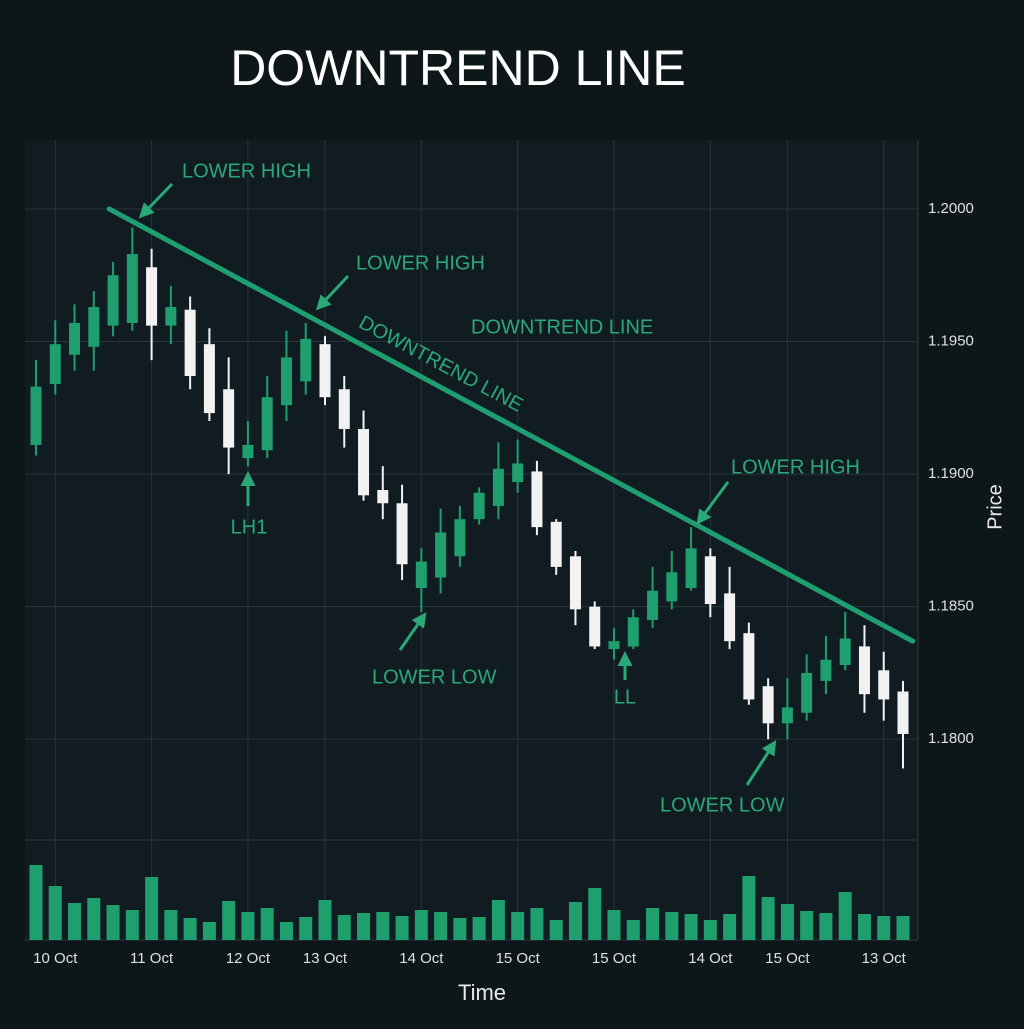  I want to click on y-tick-label: 1.1800, so click(951, 738).